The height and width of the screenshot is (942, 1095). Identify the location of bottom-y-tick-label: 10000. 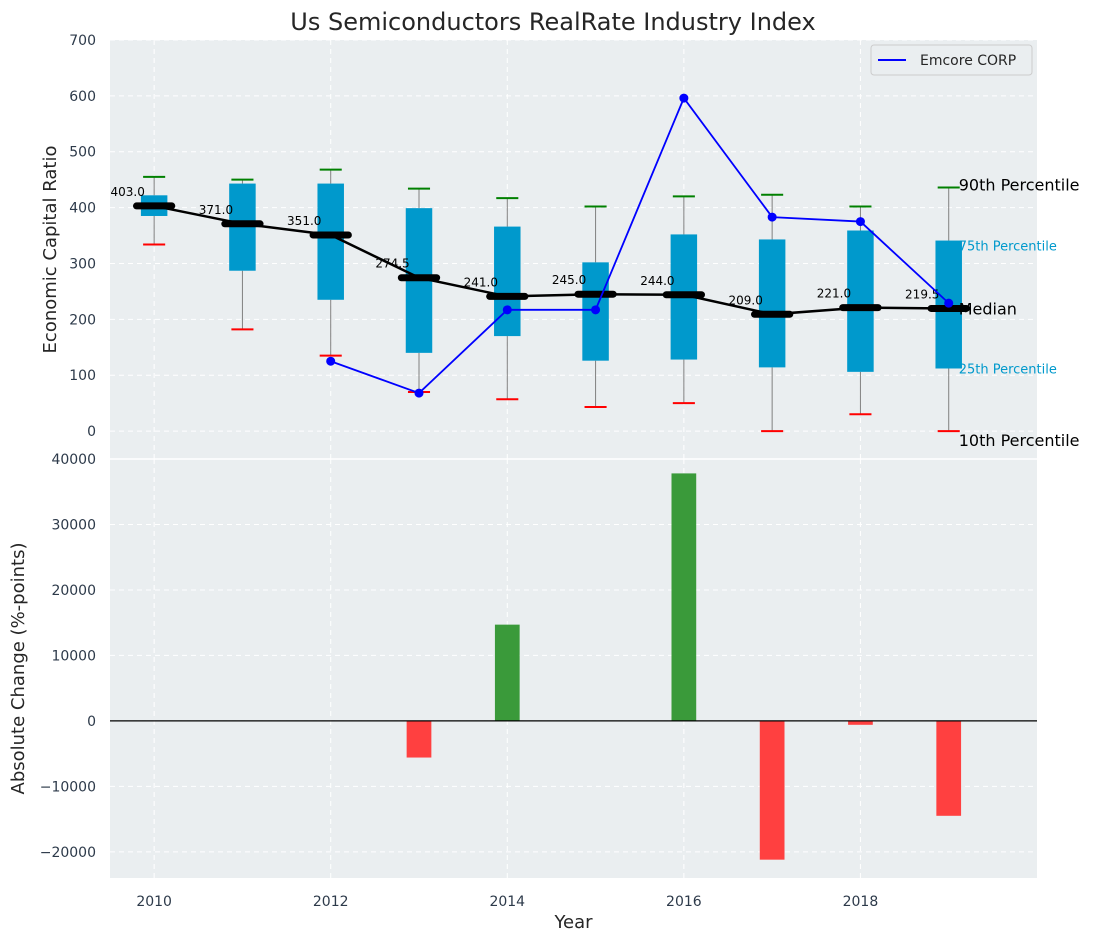
(73, 656).